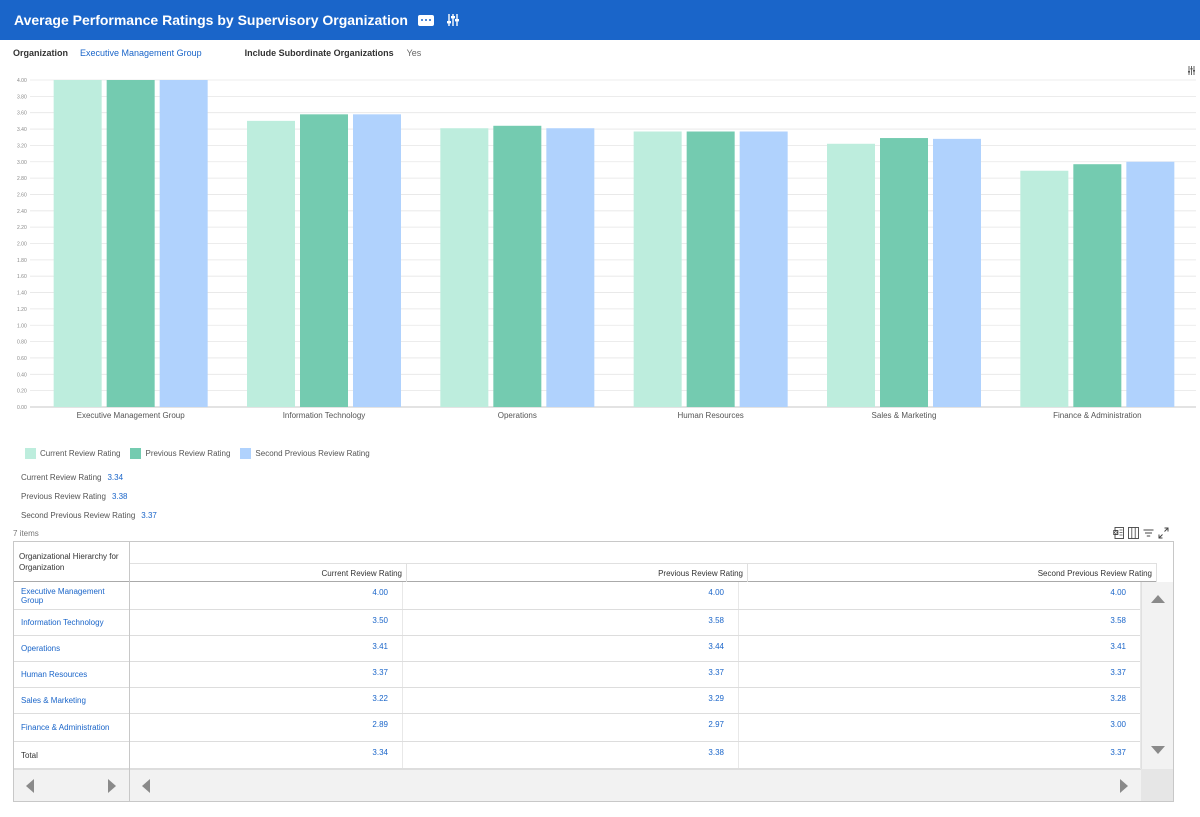 The height and width of the screenshot is (817, 1200). Describe the element at coordinates (71, 675) in the screenshot. I see `row-name-link: Human Resources` at that location.